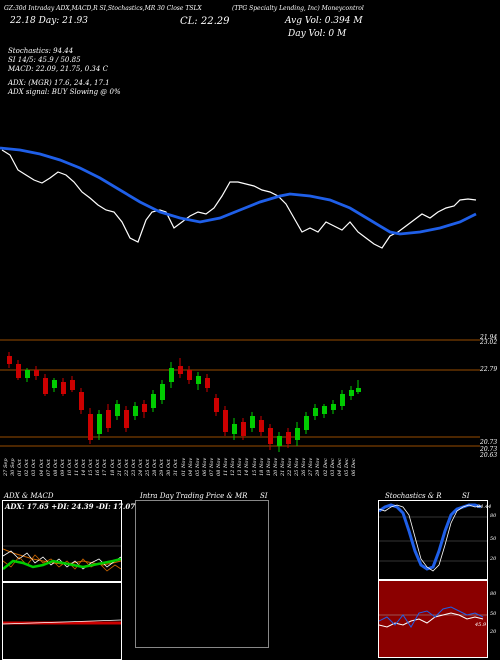 Image resolution: width=500 pixels, height=660 pixels. Describe the element at coordinates (55, 467) in the screenshot. I see `date-label: 08 Oct` at that location.